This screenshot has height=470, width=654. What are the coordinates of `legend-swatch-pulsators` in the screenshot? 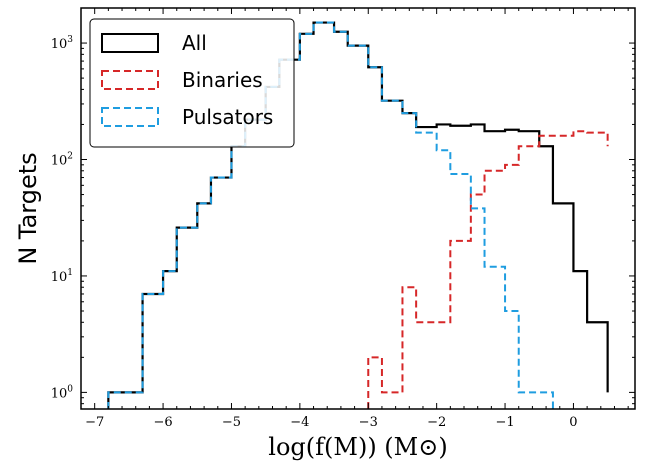 It's located at (130, 117).